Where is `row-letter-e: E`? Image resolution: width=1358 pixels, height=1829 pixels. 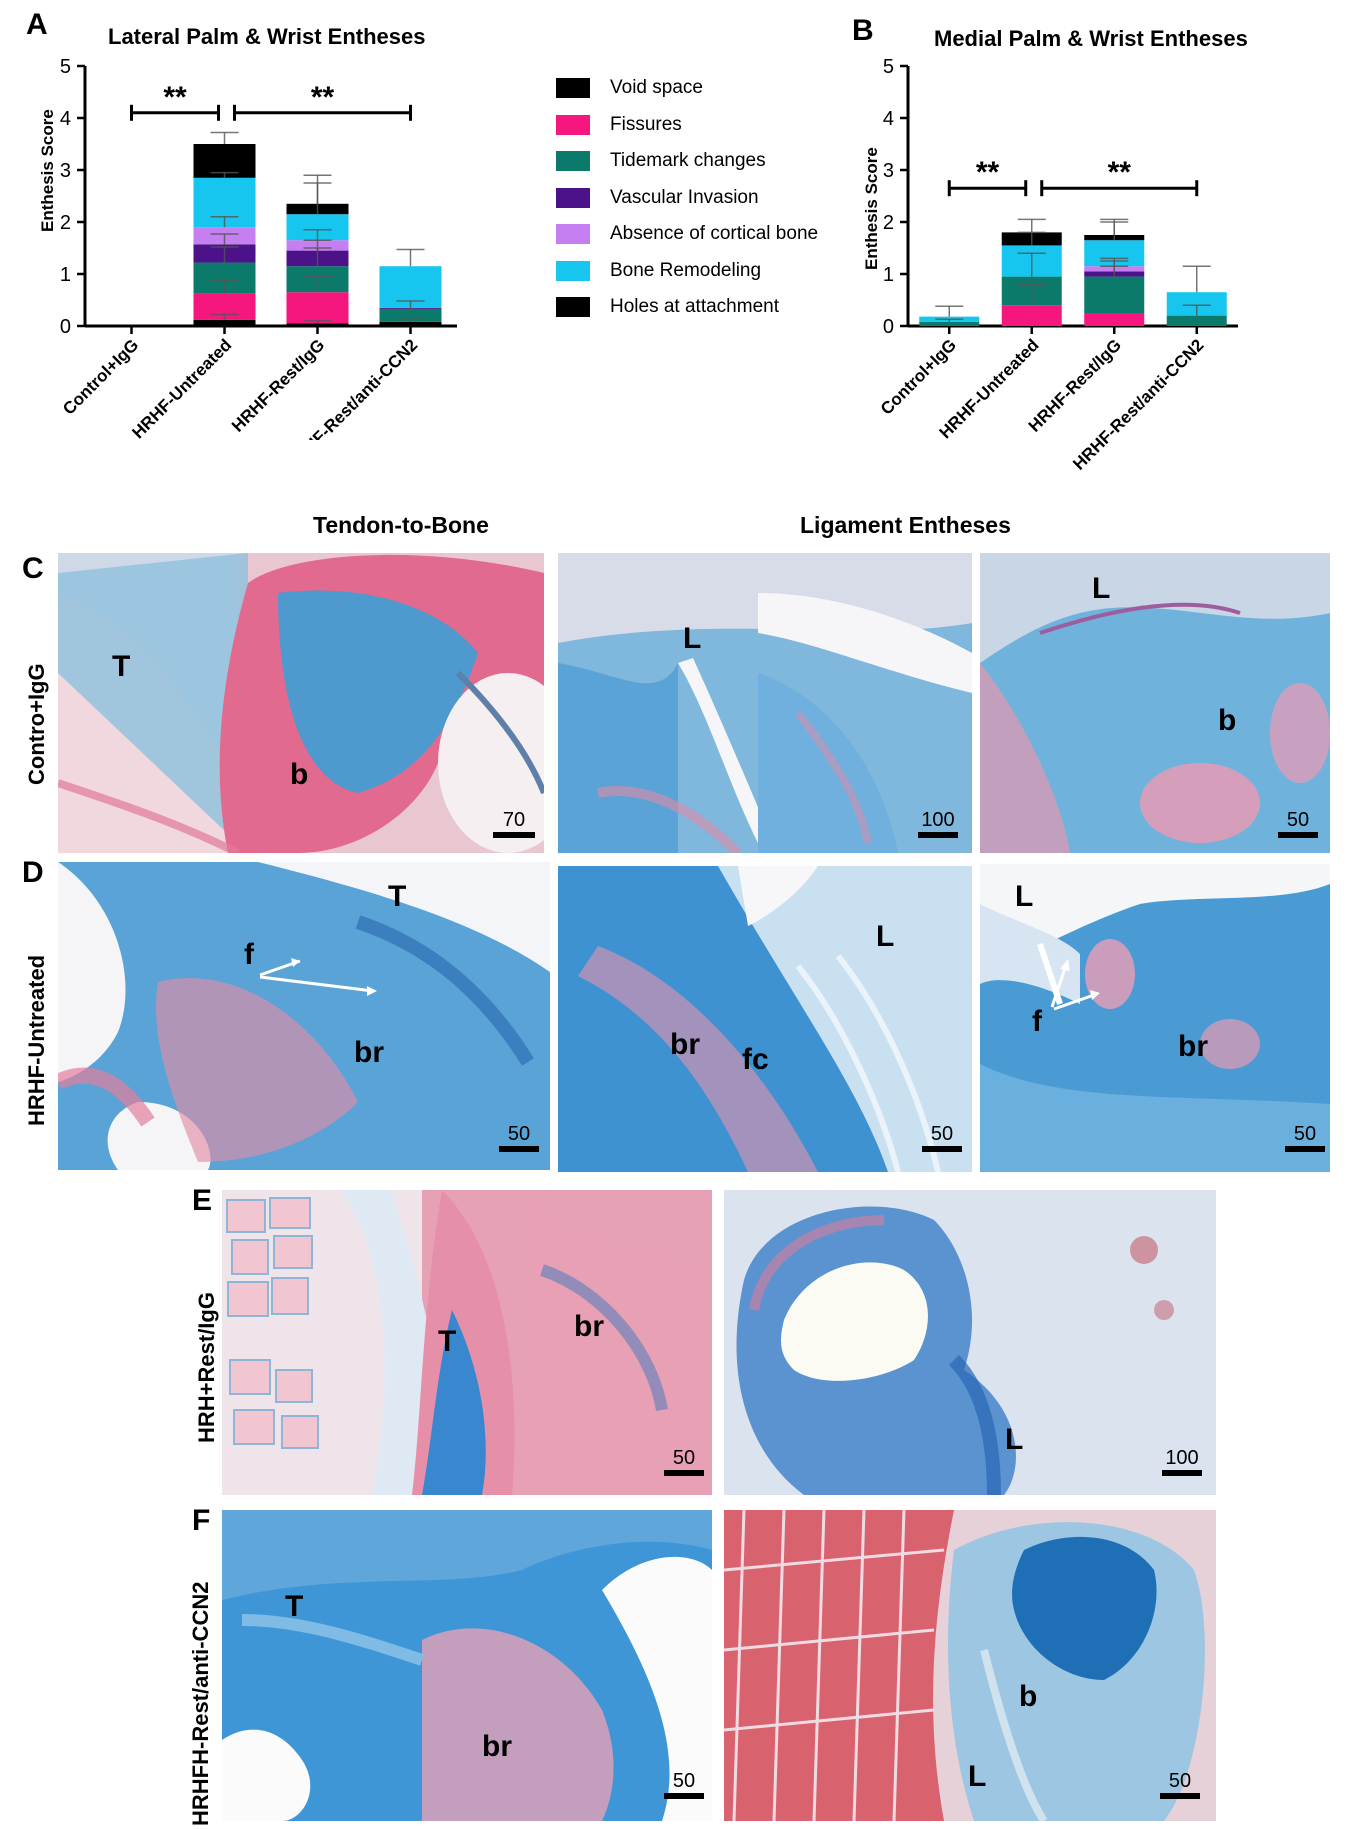
row-letter-e: E is located at coordinates (202, 1200).